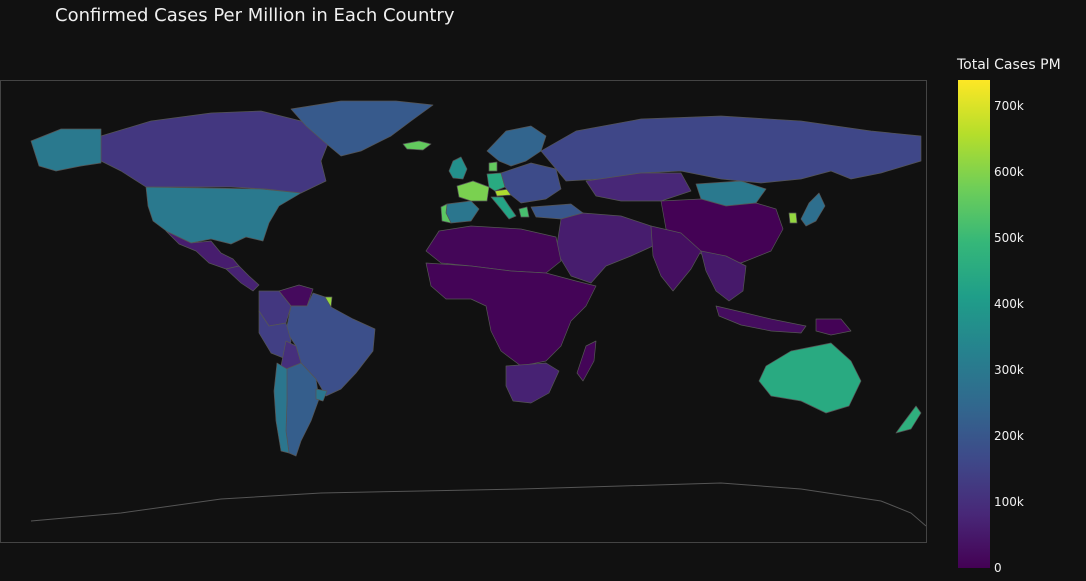 Image resolution: width=1086 pixels, height=581 pixels. I want to click on colorbar-tick-label: 700k, so click(1009, 106).